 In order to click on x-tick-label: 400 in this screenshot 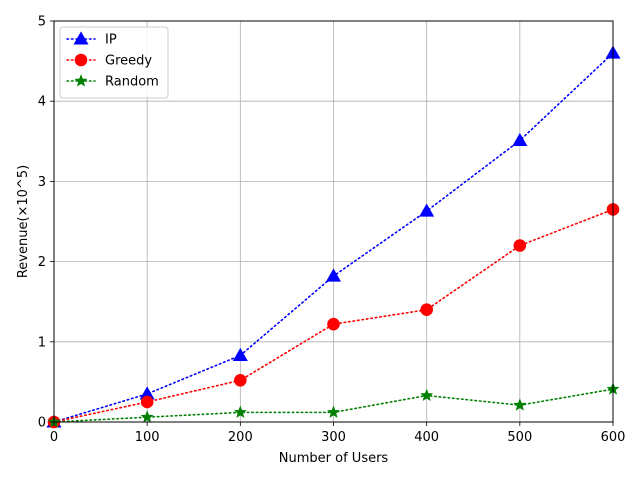, I will do `click(426, 437)`.